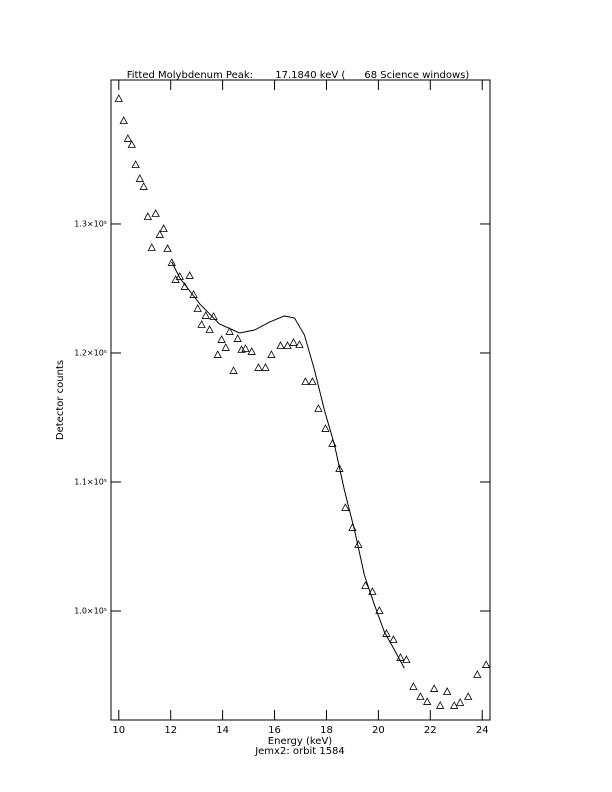  What do you see at coordinates (274, 730) in the screenshot?
I see `x-tick-label: 16` at bounding box center [274, 730].